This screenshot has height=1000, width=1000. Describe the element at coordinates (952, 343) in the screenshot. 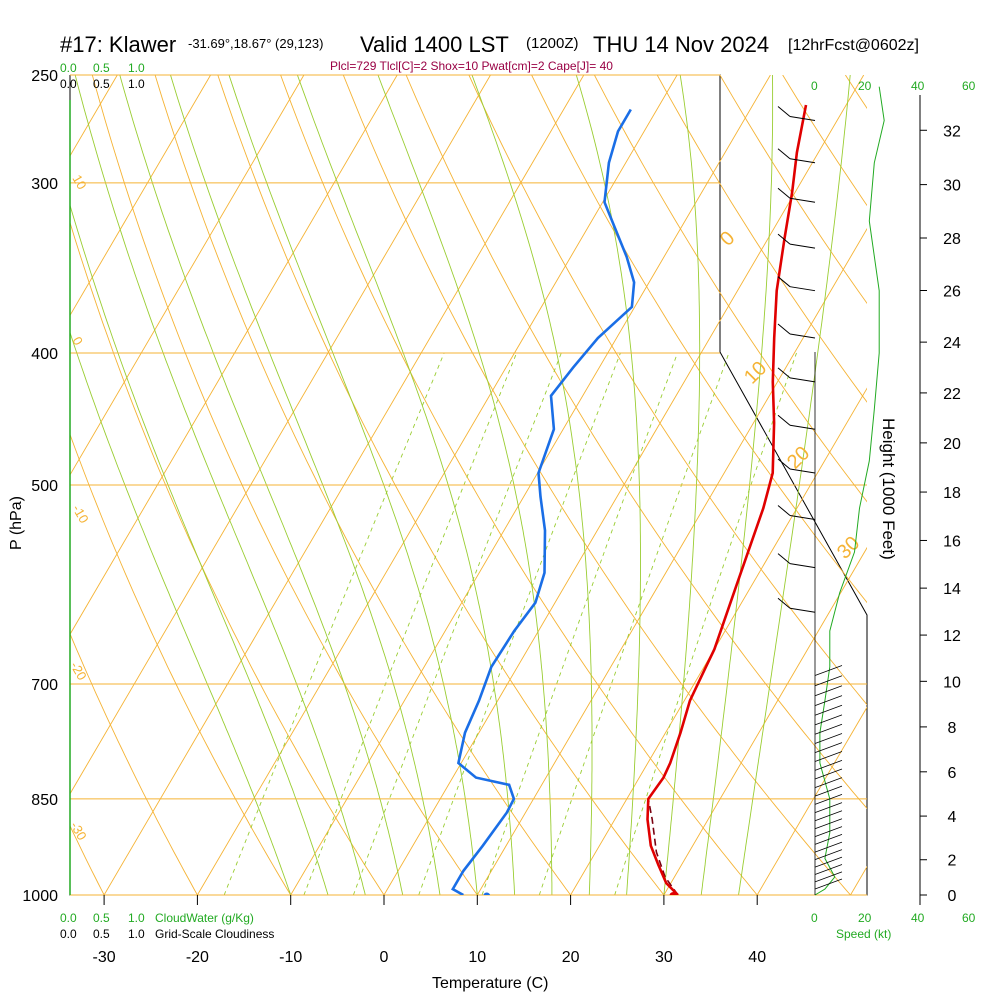

I see `height-tick-label: 24` at that location.